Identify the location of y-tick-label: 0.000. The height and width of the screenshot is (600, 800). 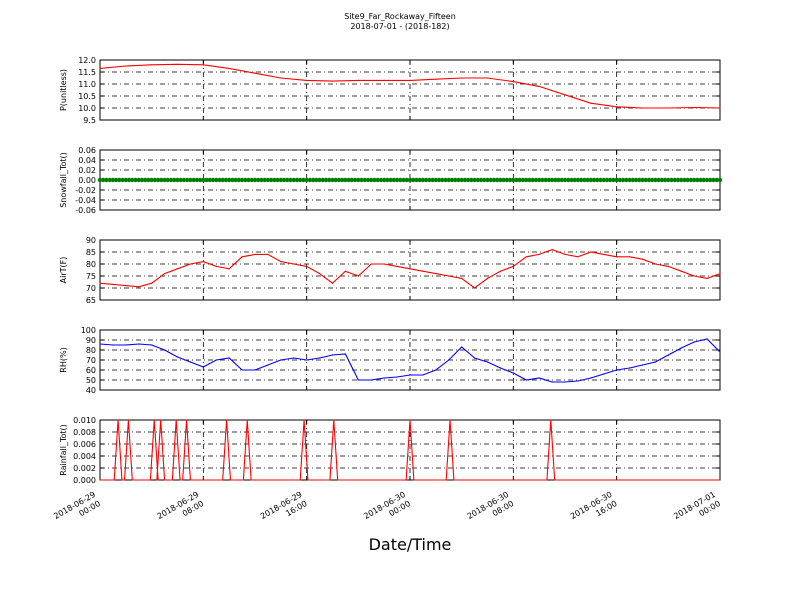
(84, 480).